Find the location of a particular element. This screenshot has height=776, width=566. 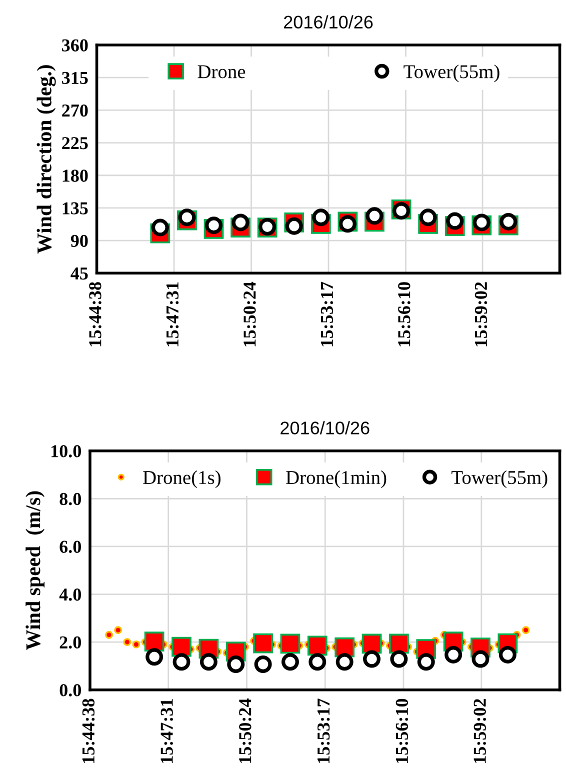

y-tick-label: 2.0 is located at coordinates (70, 642).